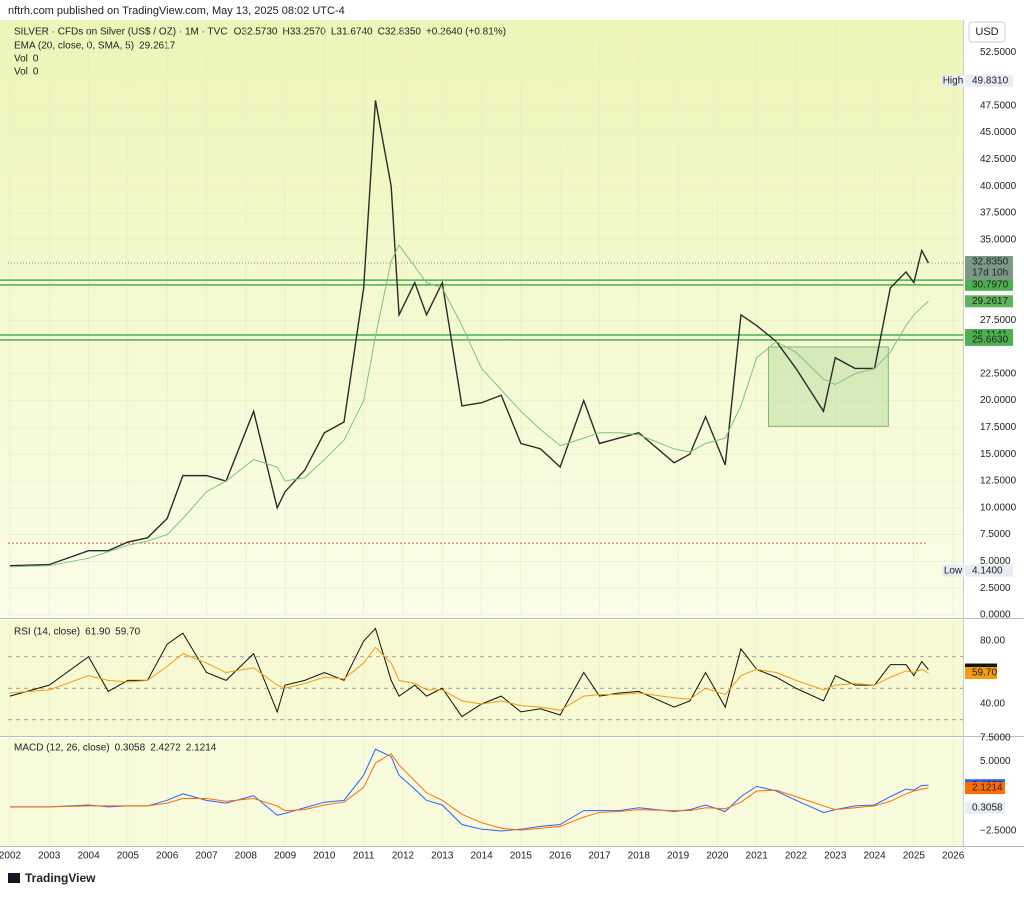 The width and height of the screenshot is (1024, 897). I want to click on y-tick-label: 45.0000, so click(998, 132).